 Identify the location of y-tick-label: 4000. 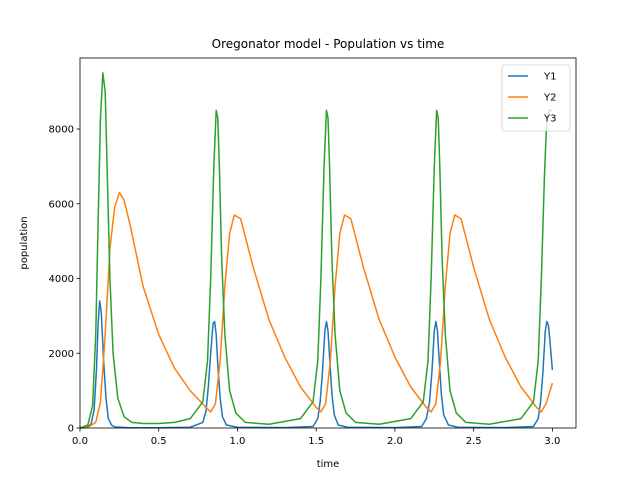
(61, 279).